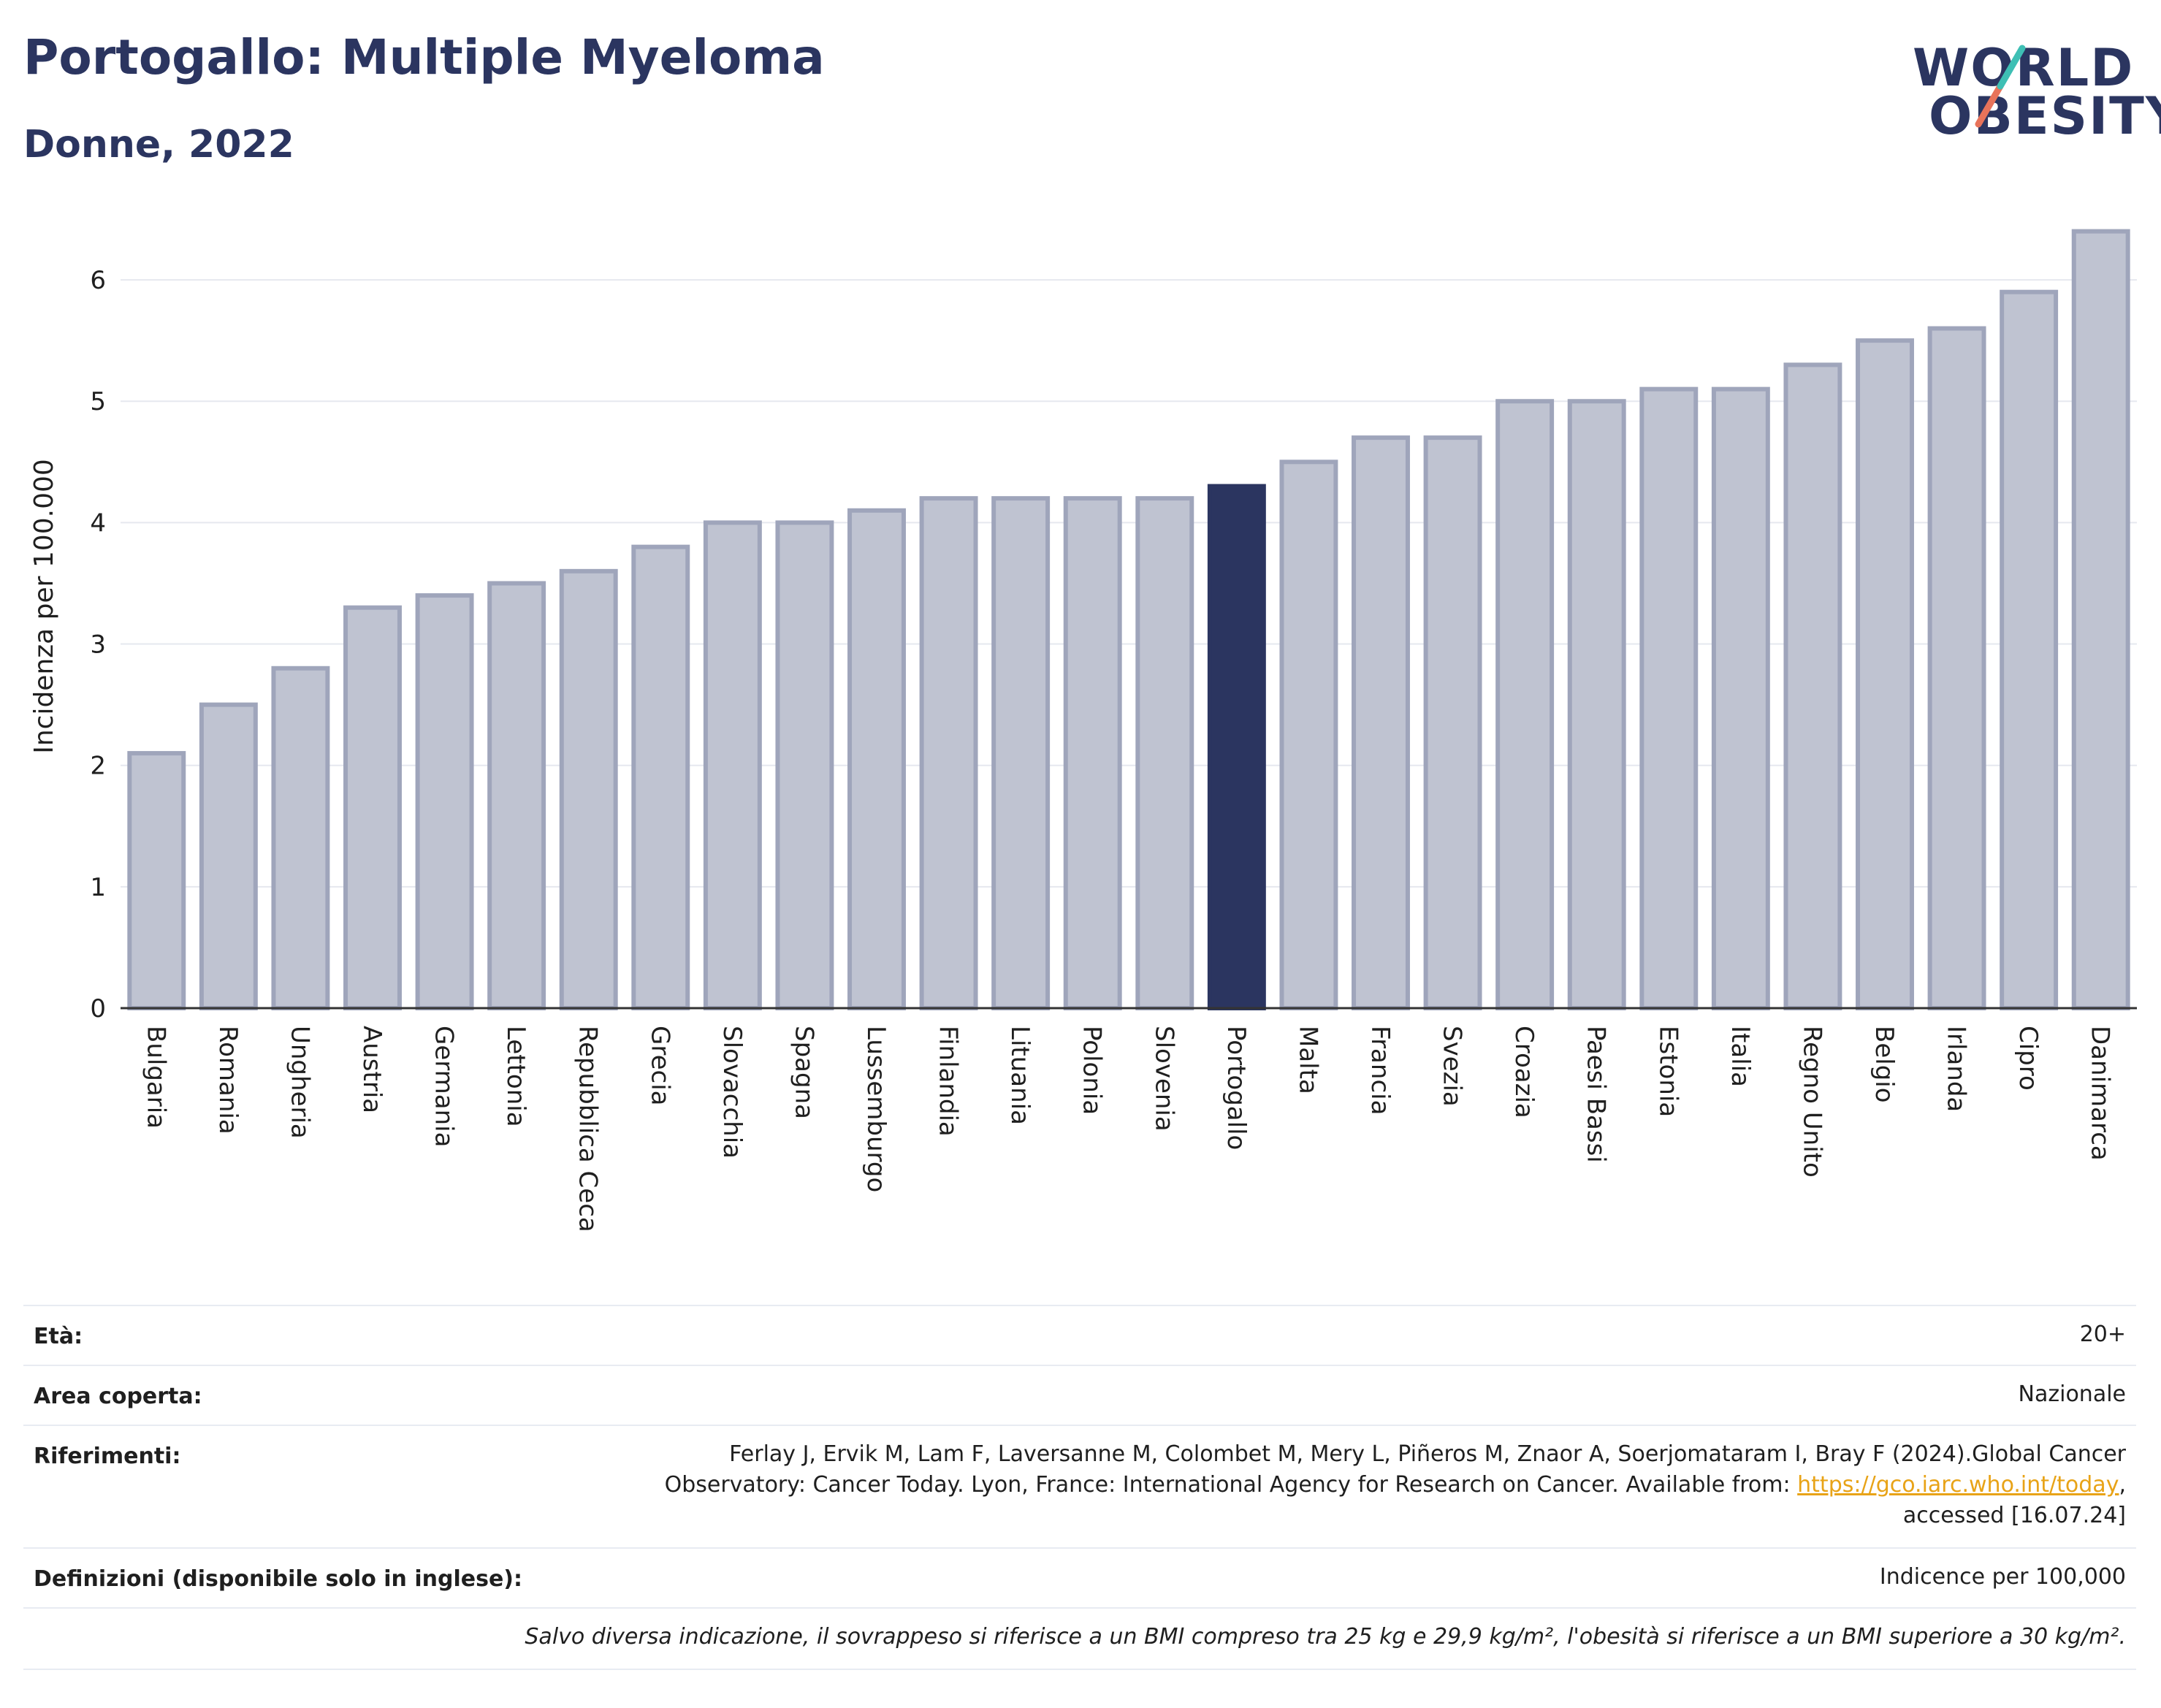 Image resolution: width=2161 pixels, height=1708 pixels. What do you see at coordinates (156, 1077) in the screenshot?
I see `x-tick-label: Bulgaria` at bounding box center [156, 1077].